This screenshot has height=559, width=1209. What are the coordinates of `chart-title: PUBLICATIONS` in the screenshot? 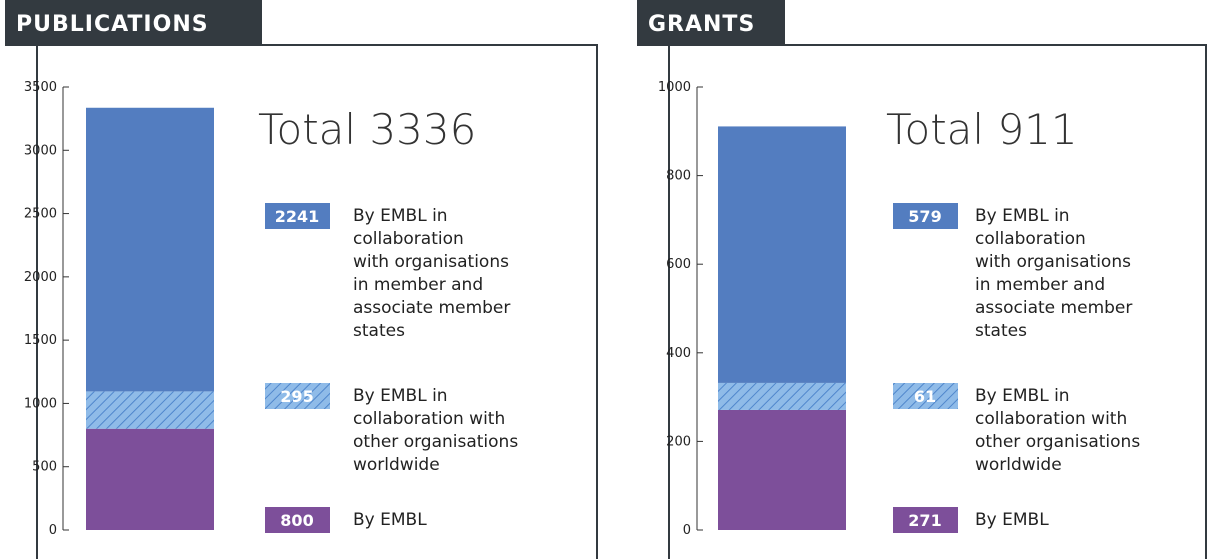 It's located at (112, 24).